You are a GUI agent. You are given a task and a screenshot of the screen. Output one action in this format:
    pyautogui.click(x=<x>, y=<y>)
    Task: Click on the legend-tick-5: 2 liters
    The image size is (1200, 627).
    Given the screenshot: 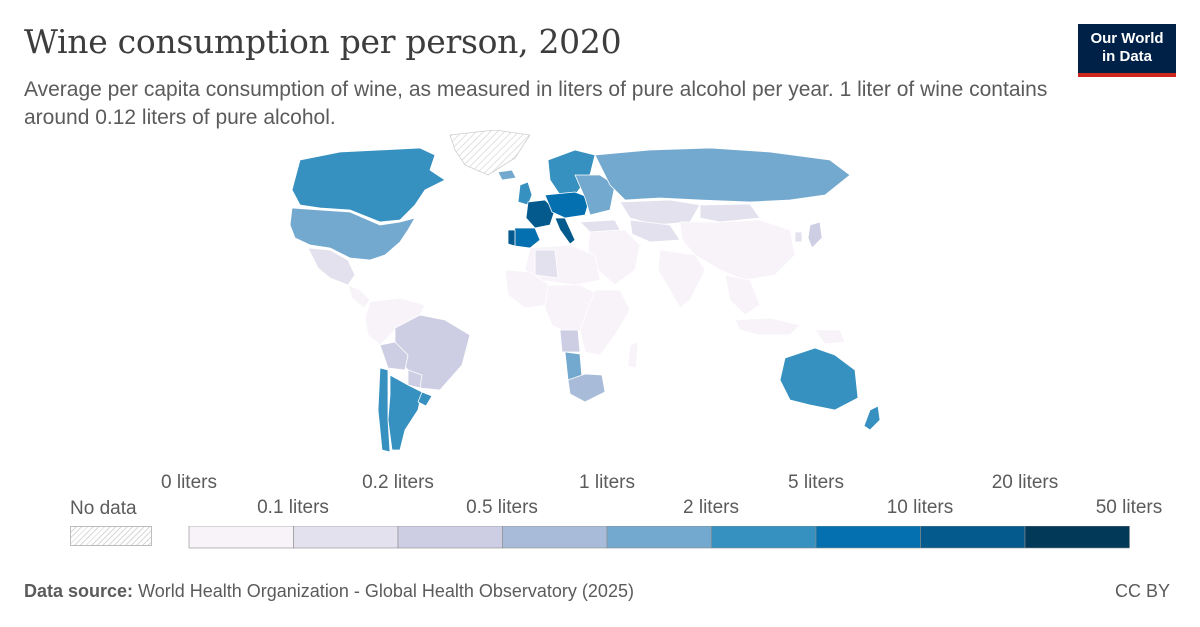 What is the action you would take?
    pyautogui.click(x=711, y=507)
    